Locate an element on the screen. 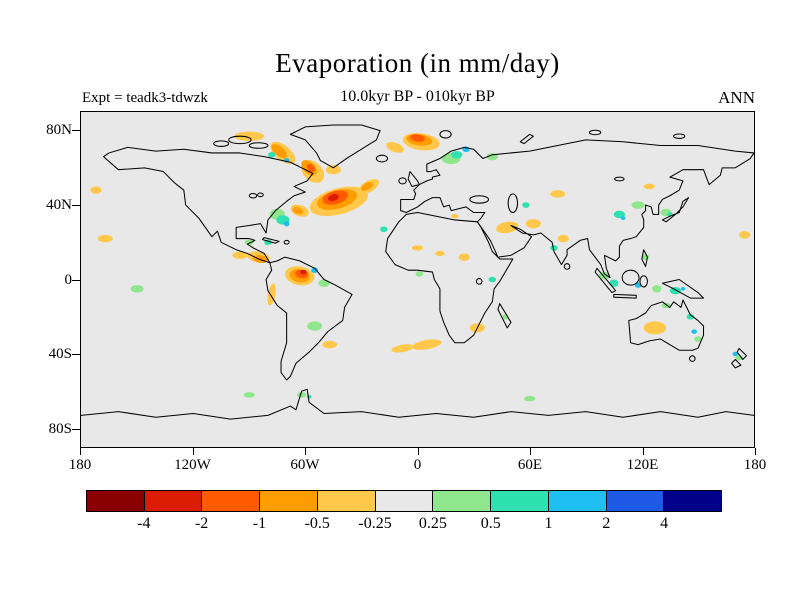  coast-hispaniola is located at coordinates (286, 242).